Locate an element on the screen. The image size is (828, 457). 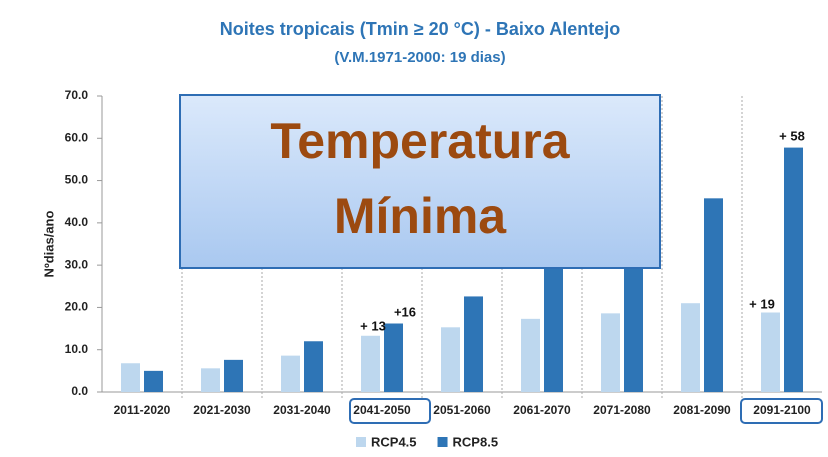
y-axis-label: Nºdias/ano is located at coordinates (48, 244).